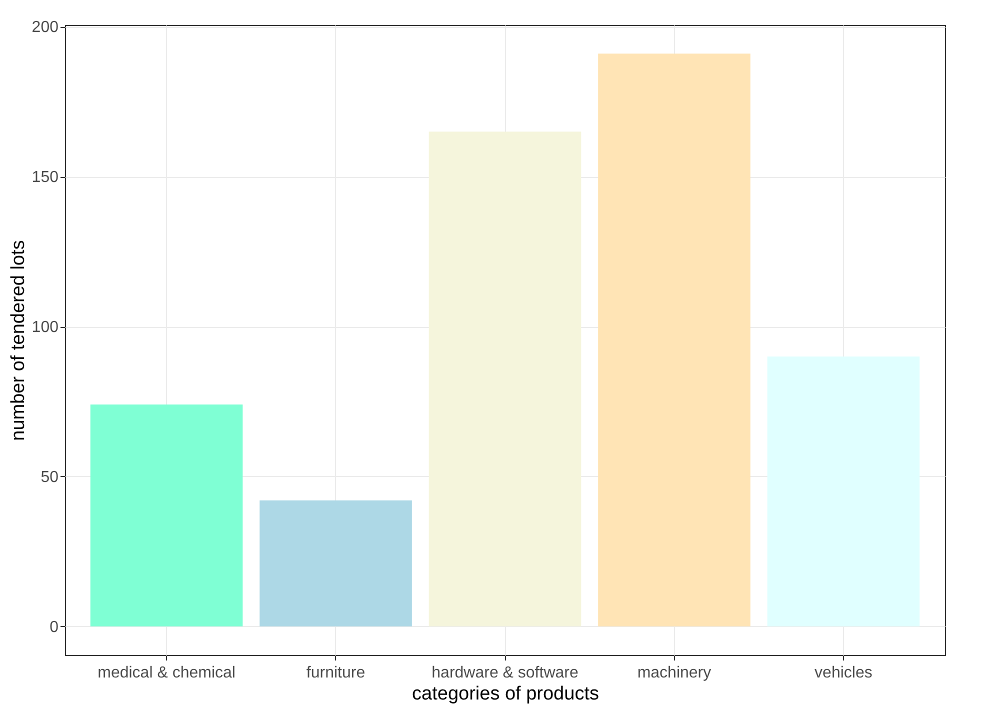 This screenshot has width=992, height=720. Describe the element at coordinates (45, 27) in the screenshot. I see `y-tick-label: 200` at that location.